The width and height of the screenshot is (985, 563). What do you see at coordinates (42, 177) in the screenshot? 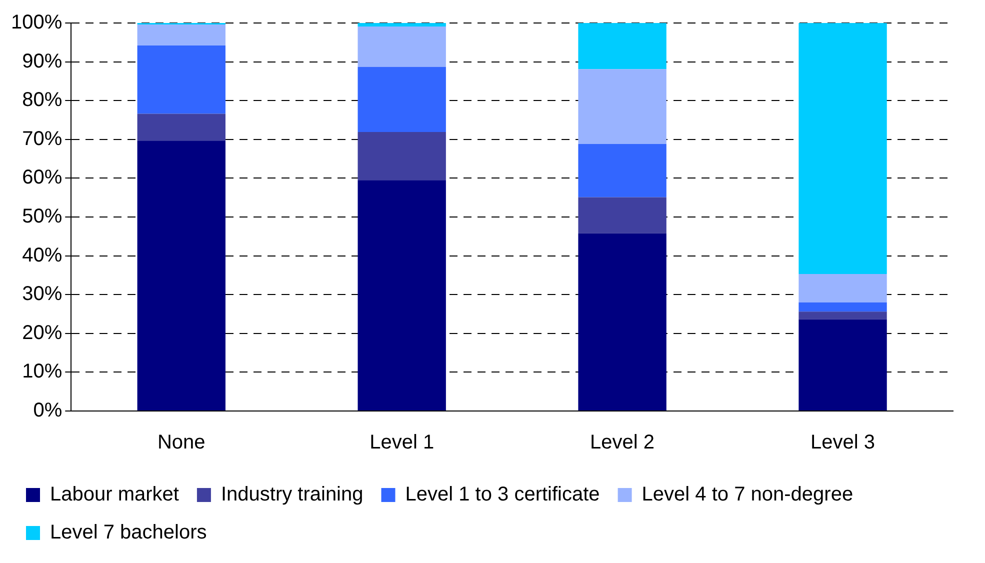
I see `y-tick-label: 60%` at bounding box center [42, 177].